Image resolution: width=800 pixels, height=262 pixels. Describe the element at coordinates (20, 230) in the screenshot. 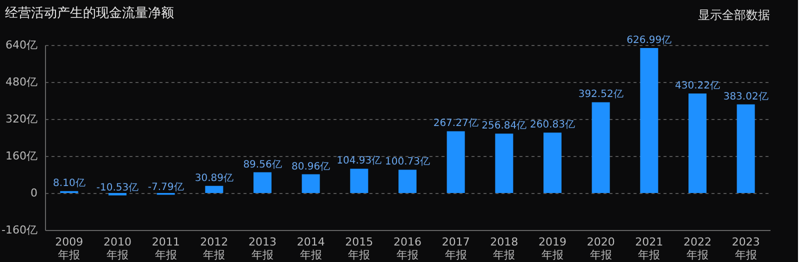

I see `y-tick-label: -160亿` at that location.